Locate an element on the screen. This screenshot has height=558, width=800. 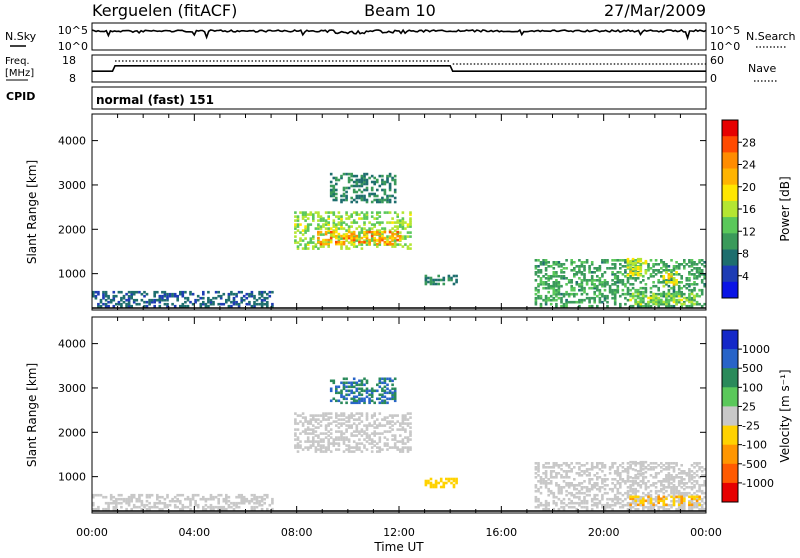
freq-strip-frame is located at coordinates (399, 68).